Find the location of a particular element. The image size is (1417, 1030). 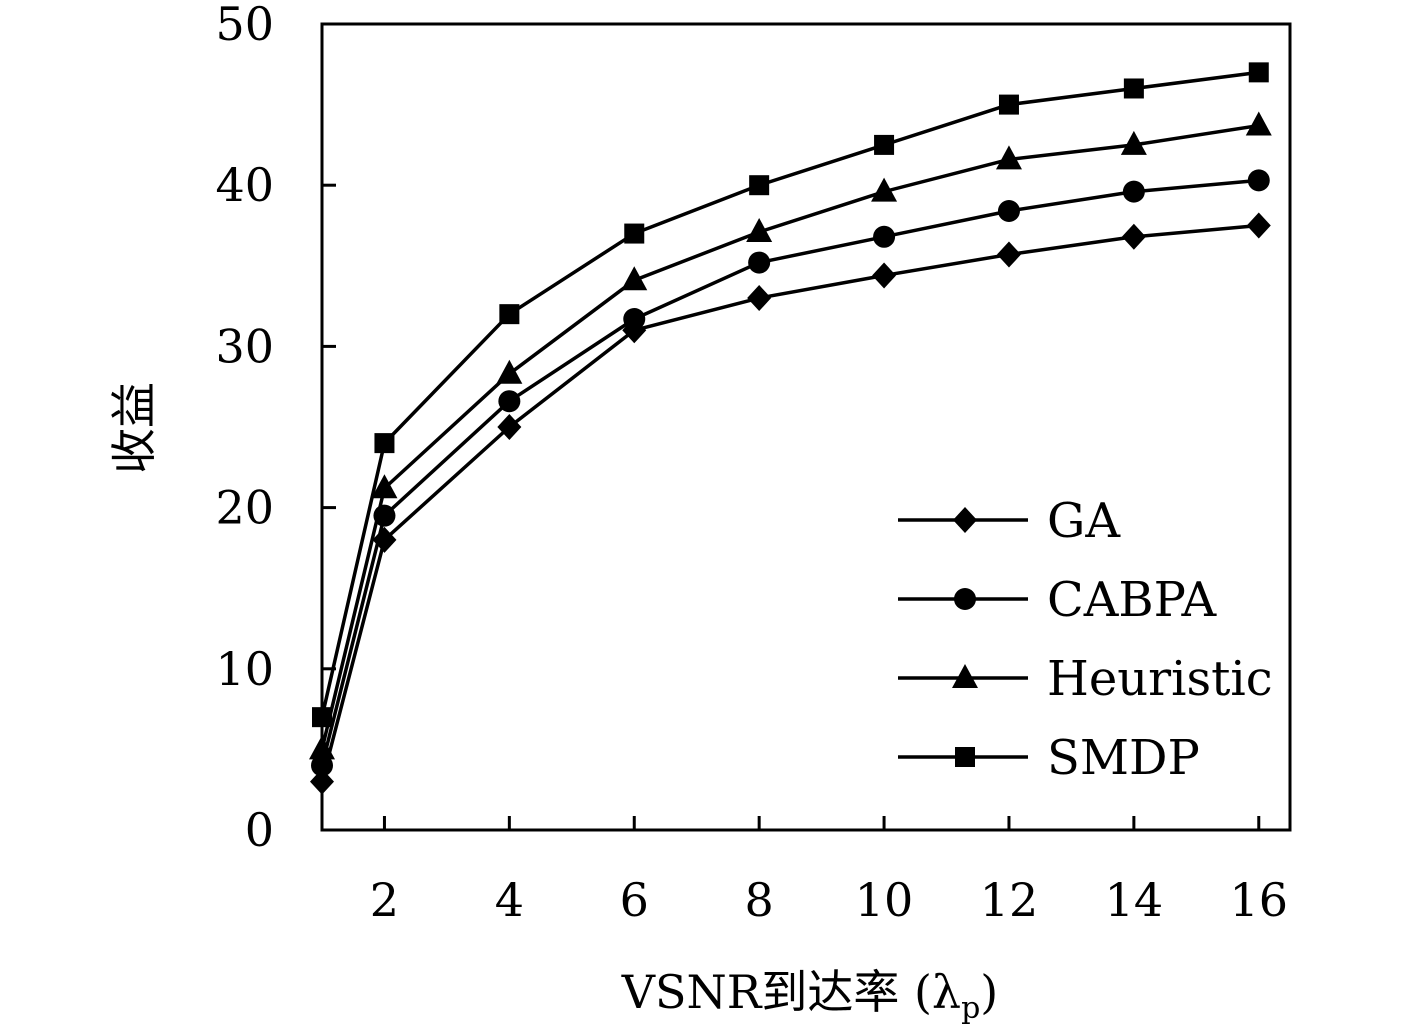

y-tick-label: 0 is located at coordinates (259, 830).